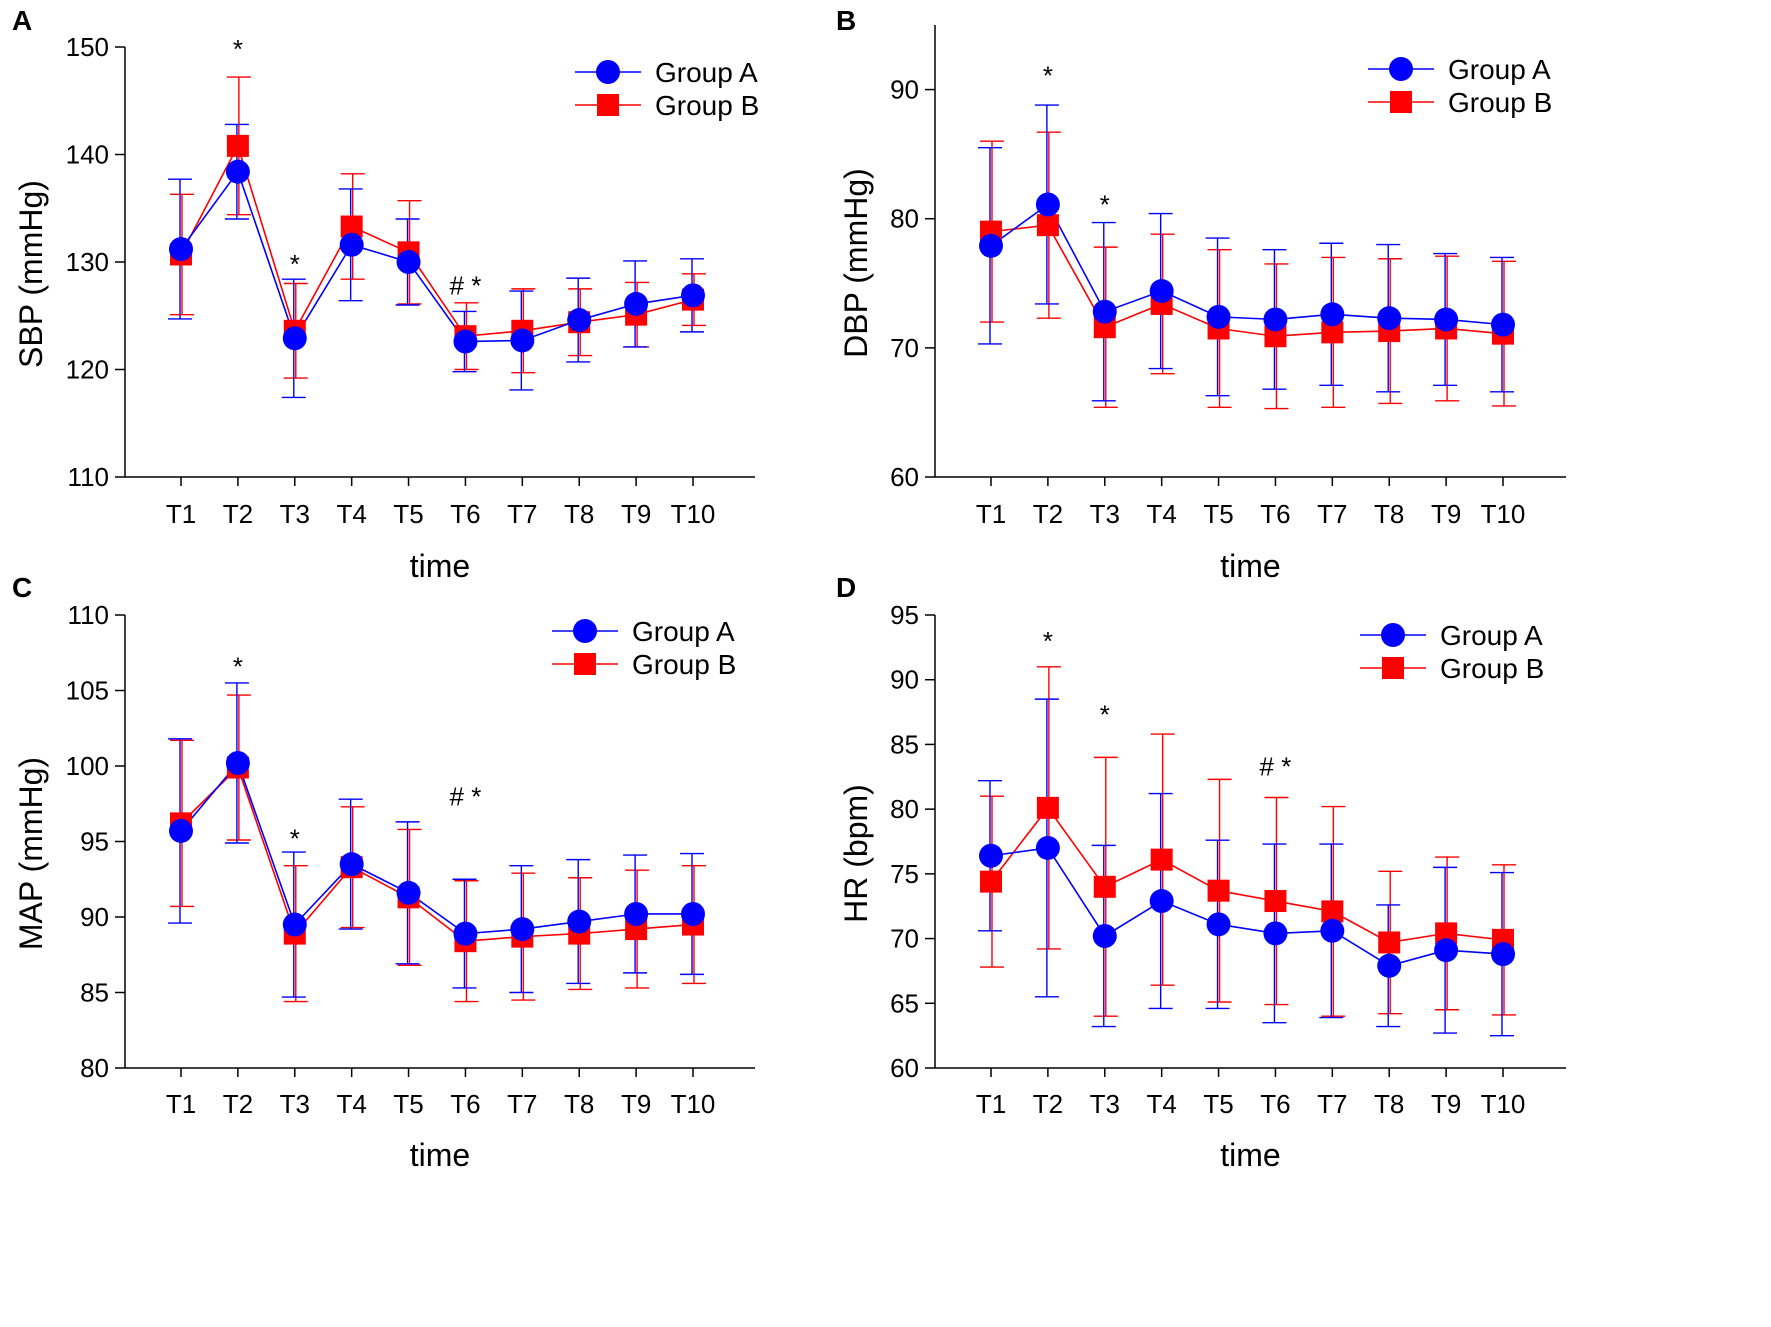  Describe the element at coordinates (87, 766) in the screenshot. I see `y-tick-label: 100` at that location.